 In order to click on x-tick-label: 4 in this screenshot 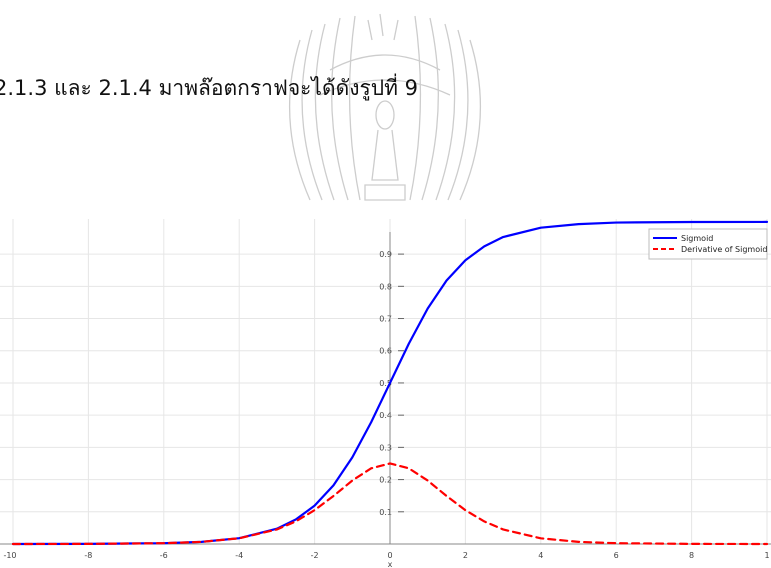, I will do `click(540, 555)`.